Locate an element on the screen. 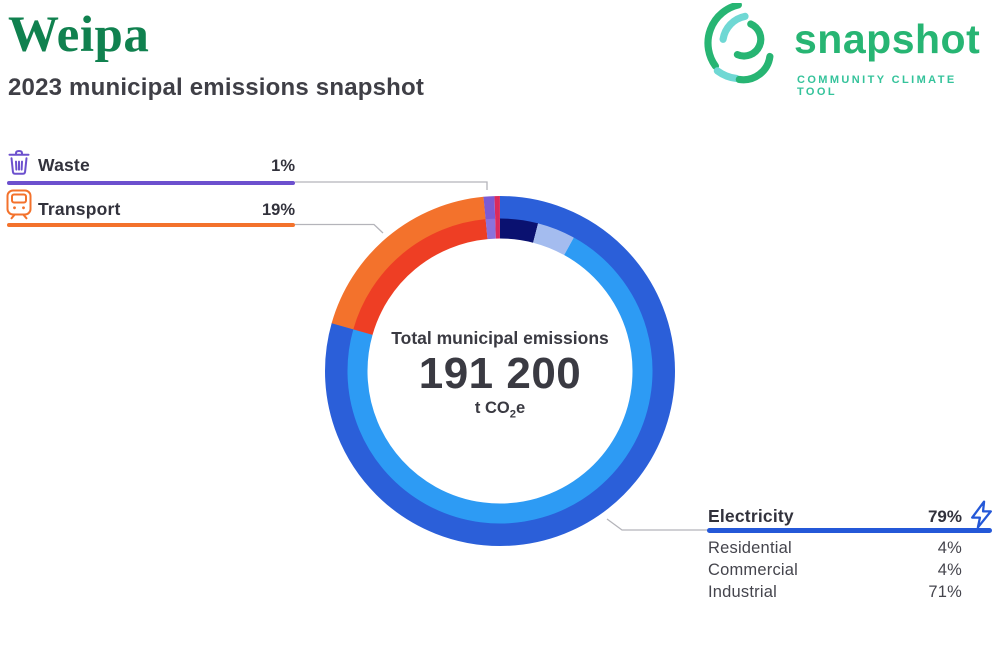  snapshot-tagline: COMMUNITY CLIMATE TOOL is located at coordinates (877, 86).